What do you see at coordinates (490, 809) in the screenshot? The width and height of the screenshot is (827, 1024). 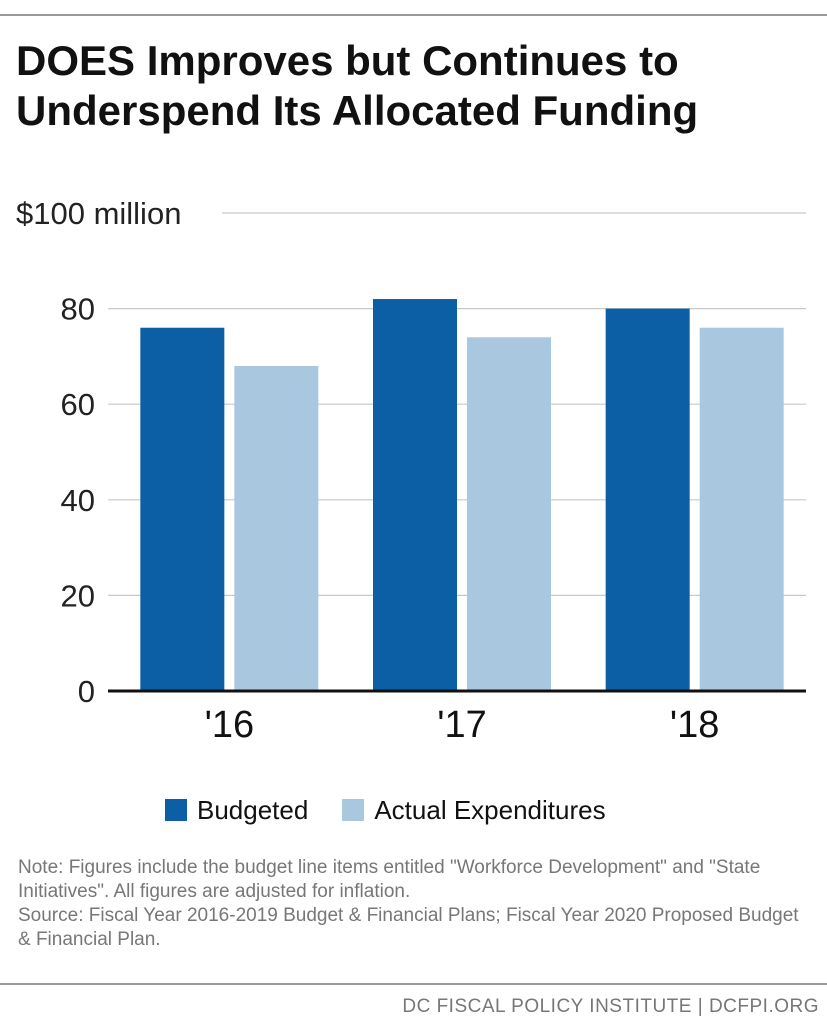 I see `legend-label-actual-expenditures: Actual Expenditures` at bounding box center [490, 809].